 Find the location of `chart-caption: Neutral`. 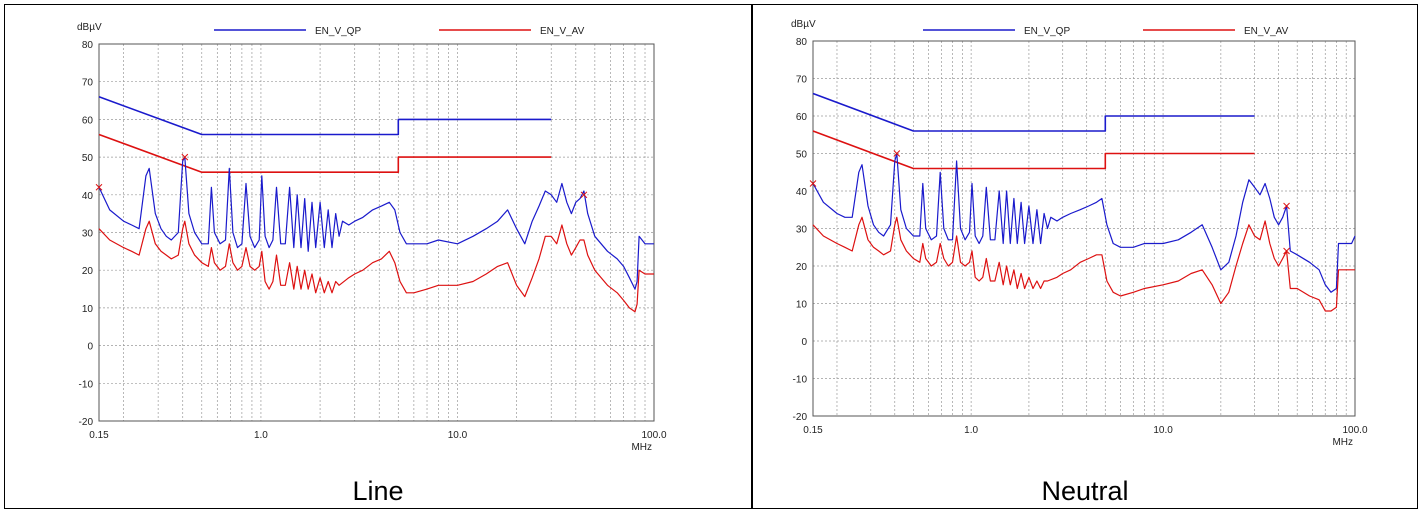

chart-caption: Neutral is located at coordinates (1085, 491).